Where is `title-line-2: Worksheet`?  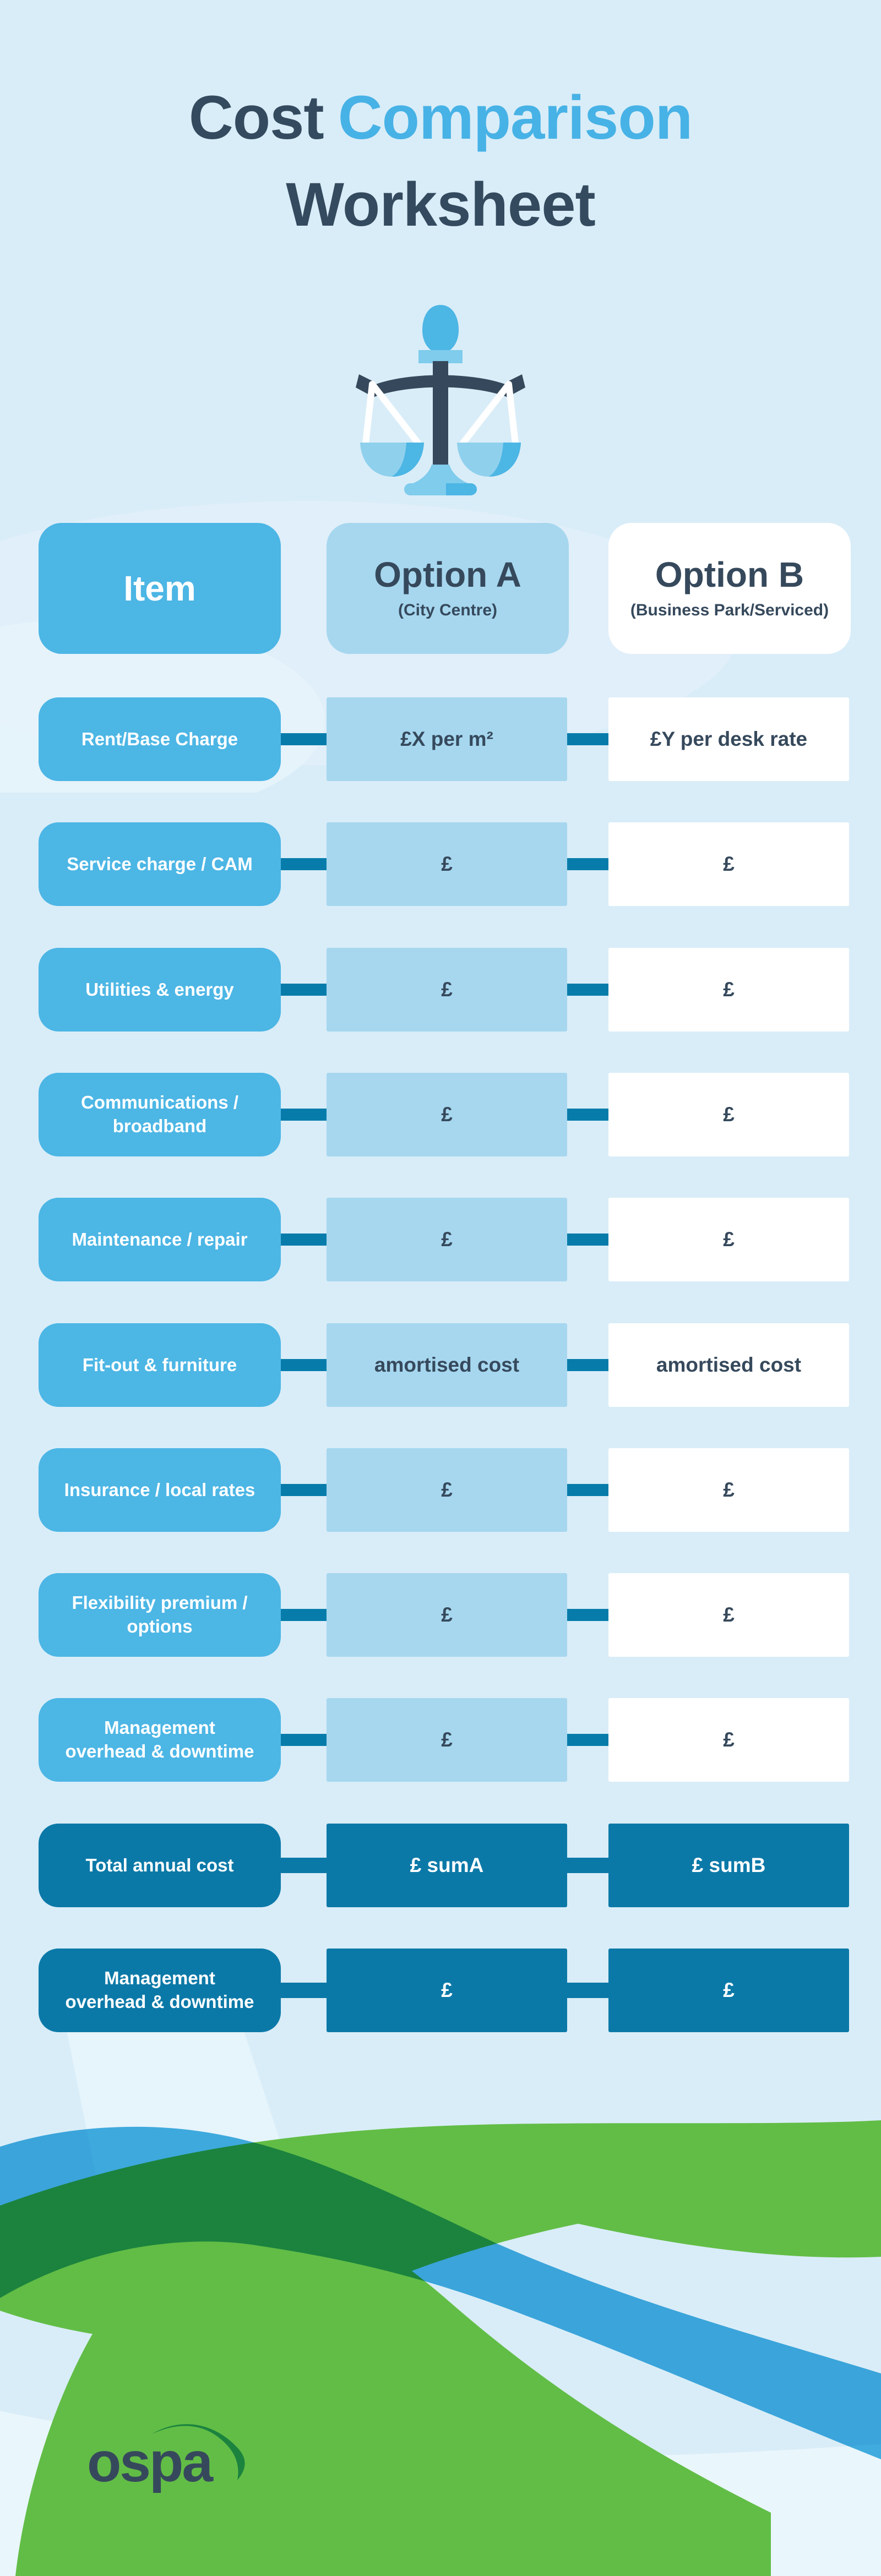
title-line-2: Worksheet is located at coordinates (441, 205).